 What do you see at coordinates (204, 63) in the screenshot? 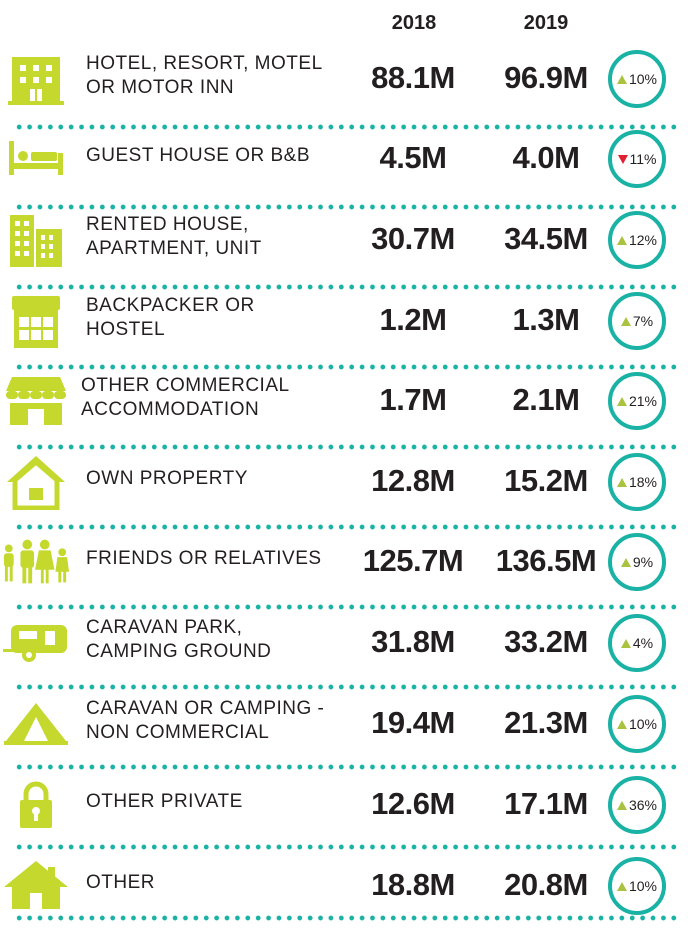
I see `row-label-line1: HOTEL, RESORT, MOTEL` at bounding box center [204, 63].